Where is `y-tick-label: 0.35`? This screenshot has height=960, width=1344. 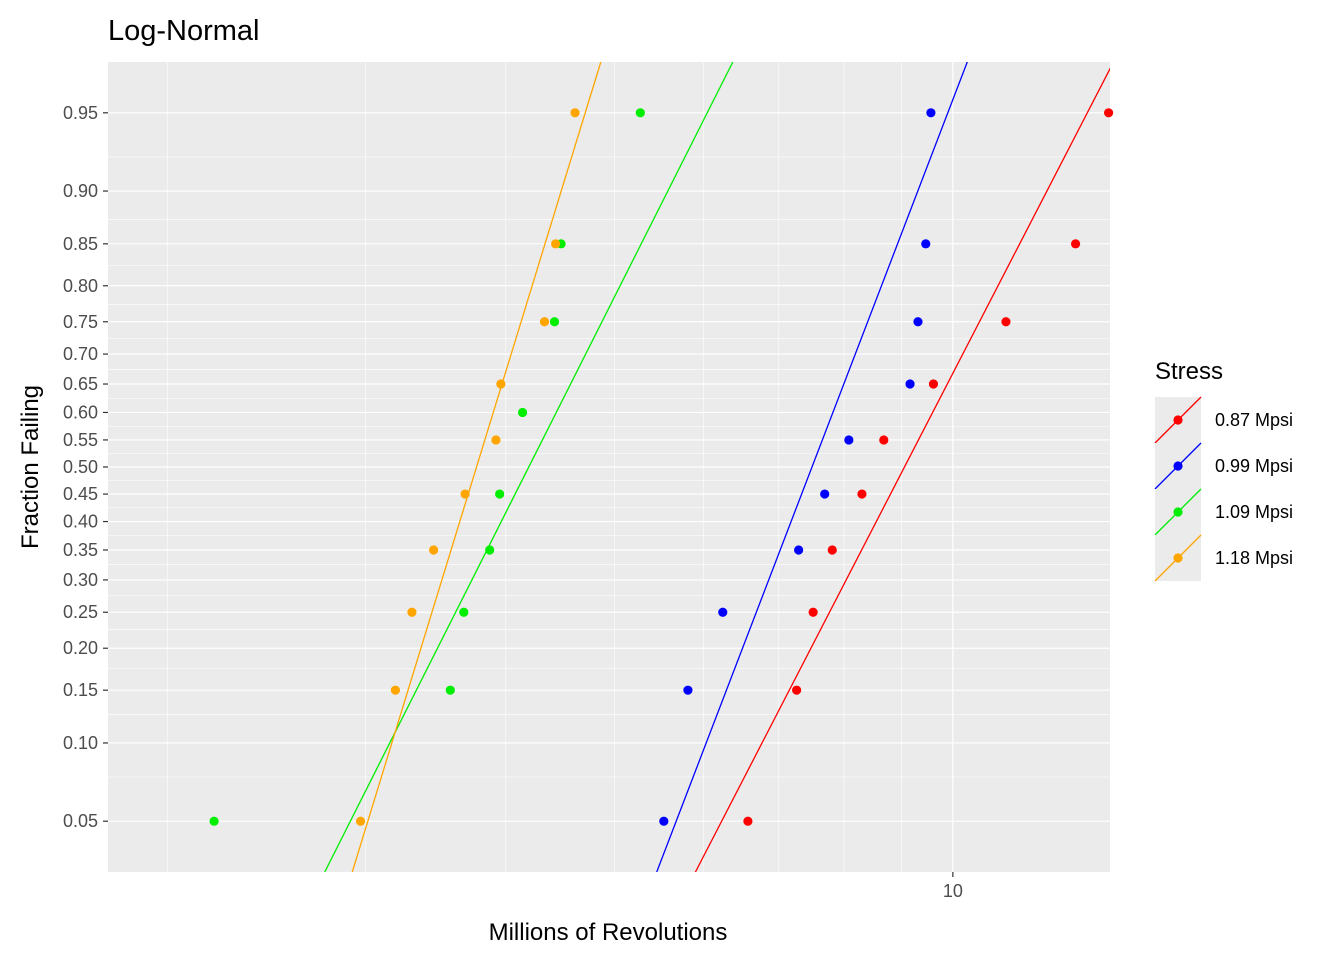
y-tick-label: 0.35 is located at coordinates (80, 550).